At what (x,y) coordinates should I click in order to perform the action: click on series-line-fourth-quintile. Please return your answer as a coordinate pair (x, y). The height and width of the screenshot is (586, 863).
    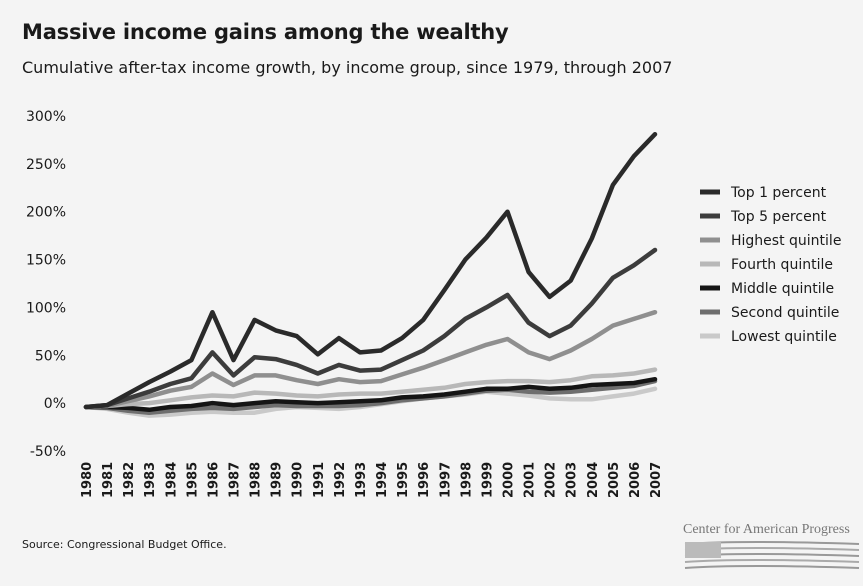
    Looking at the image, I should click on (370, 388).